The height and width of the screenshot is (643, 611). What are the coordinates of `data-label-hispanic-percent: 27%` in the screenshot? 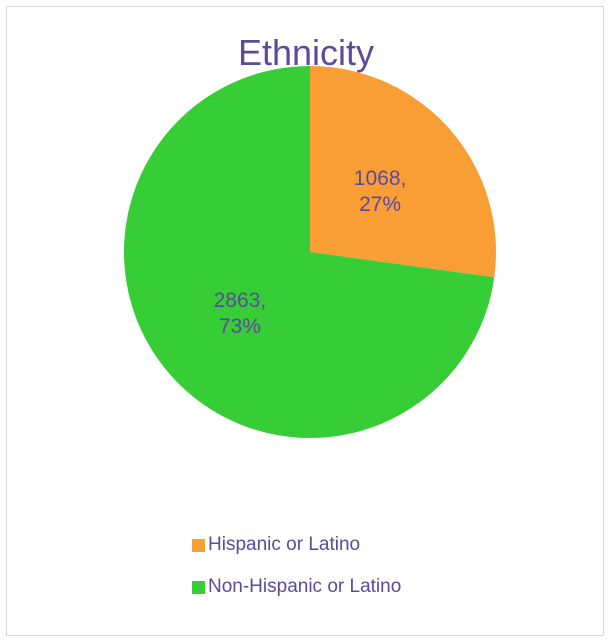 It's located at (380, 204).